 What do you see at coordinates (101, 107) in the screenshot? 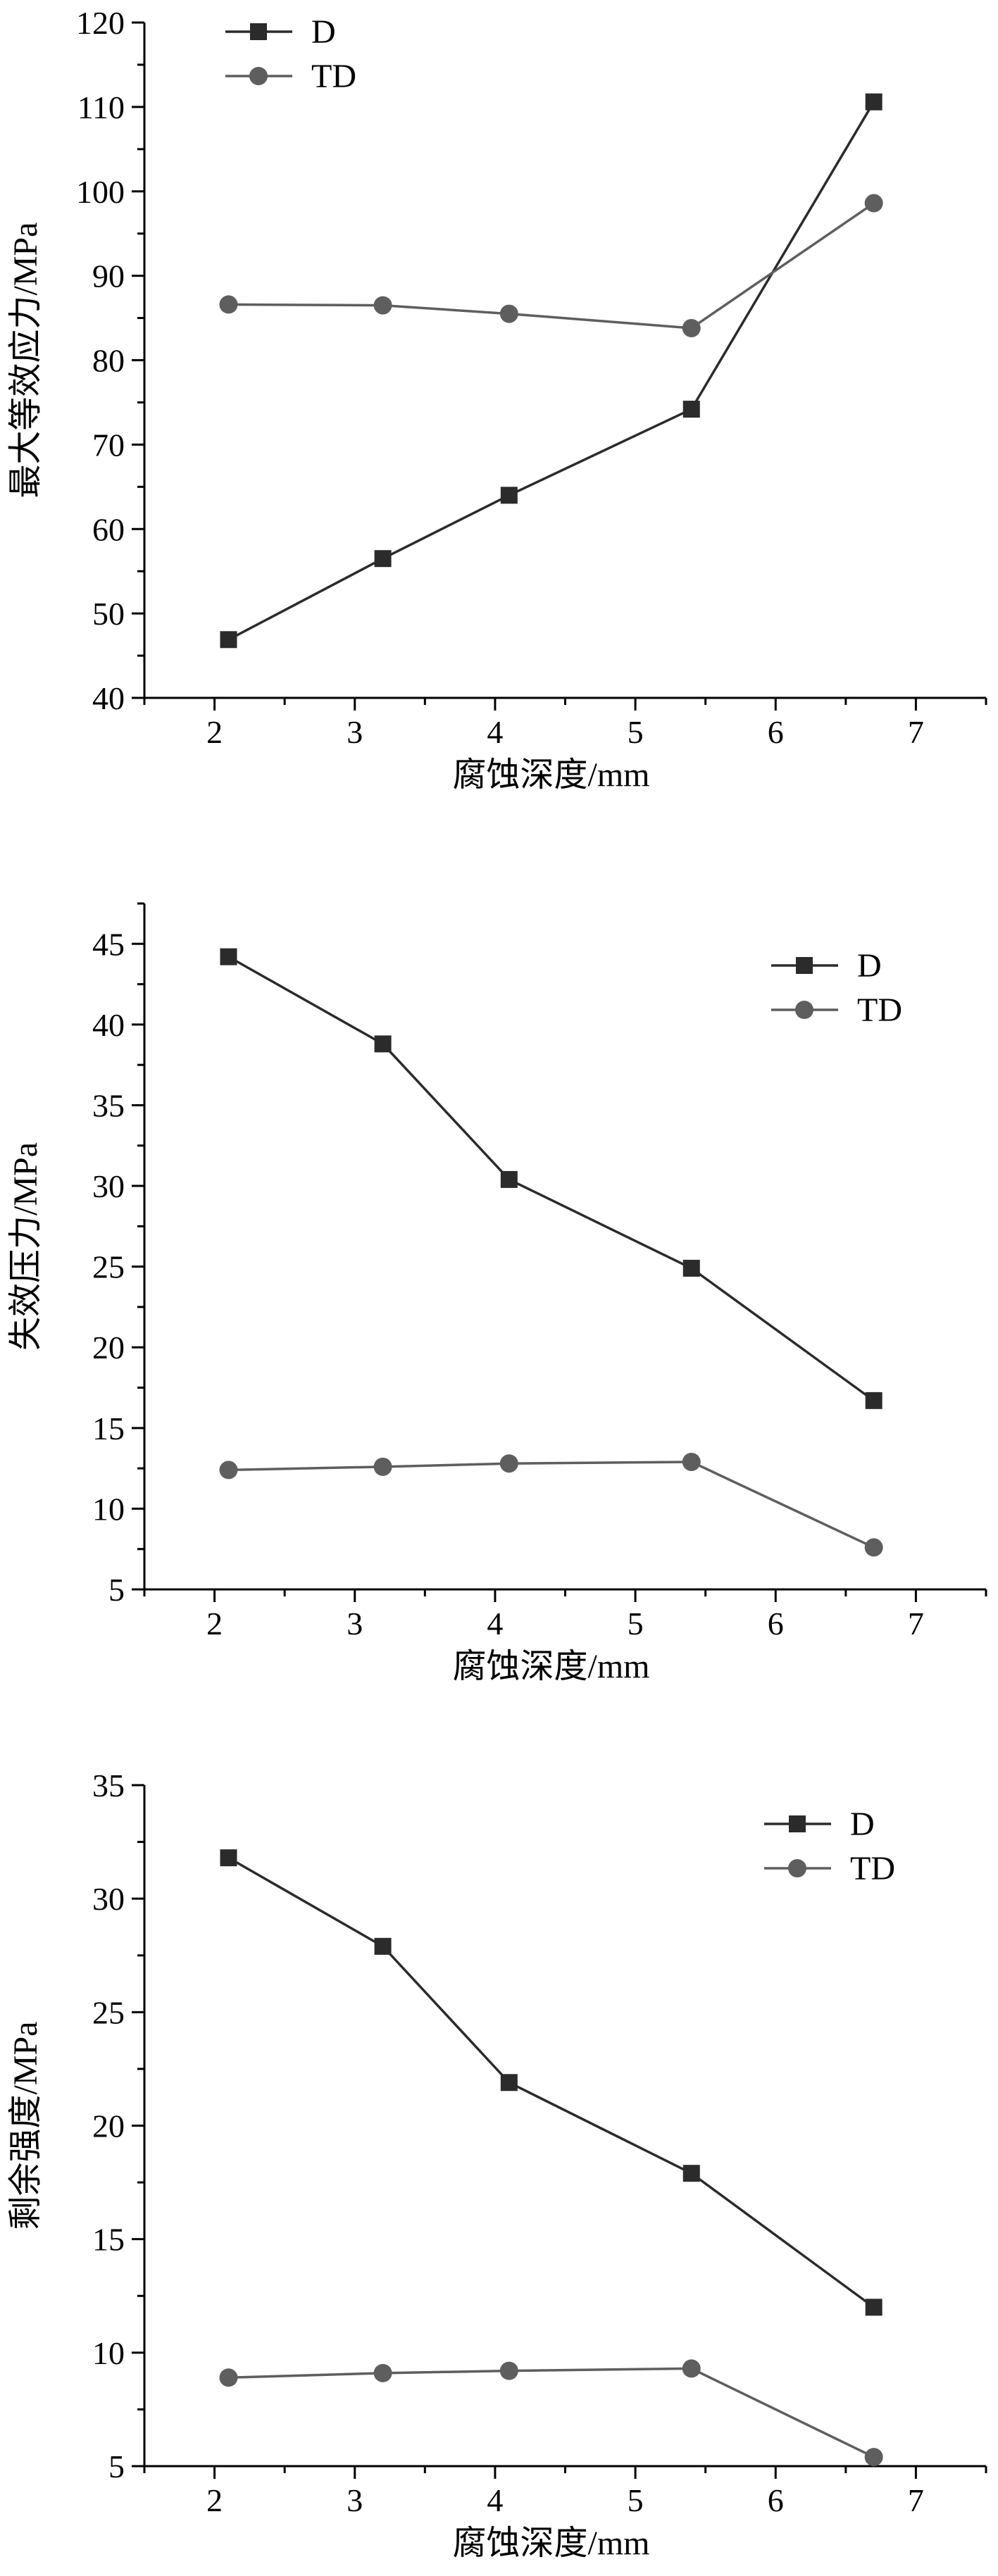
I see `y-tick-label: 110` at bounding box center [101, 107].